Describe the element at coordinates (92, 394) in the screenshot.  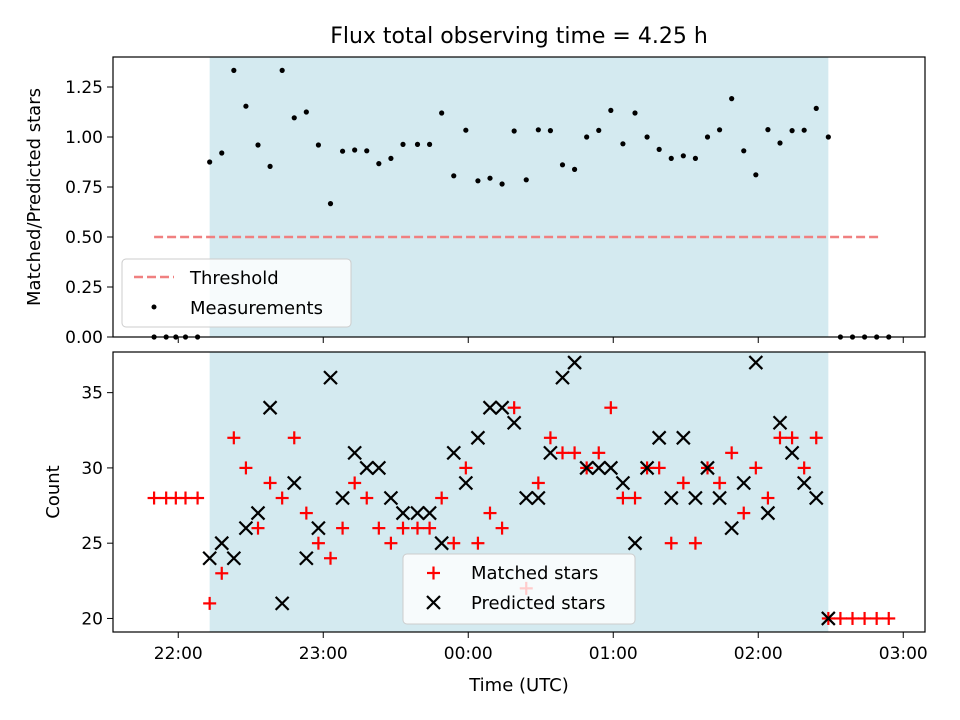
I see `bottom-ytick-label: 35` at that location.